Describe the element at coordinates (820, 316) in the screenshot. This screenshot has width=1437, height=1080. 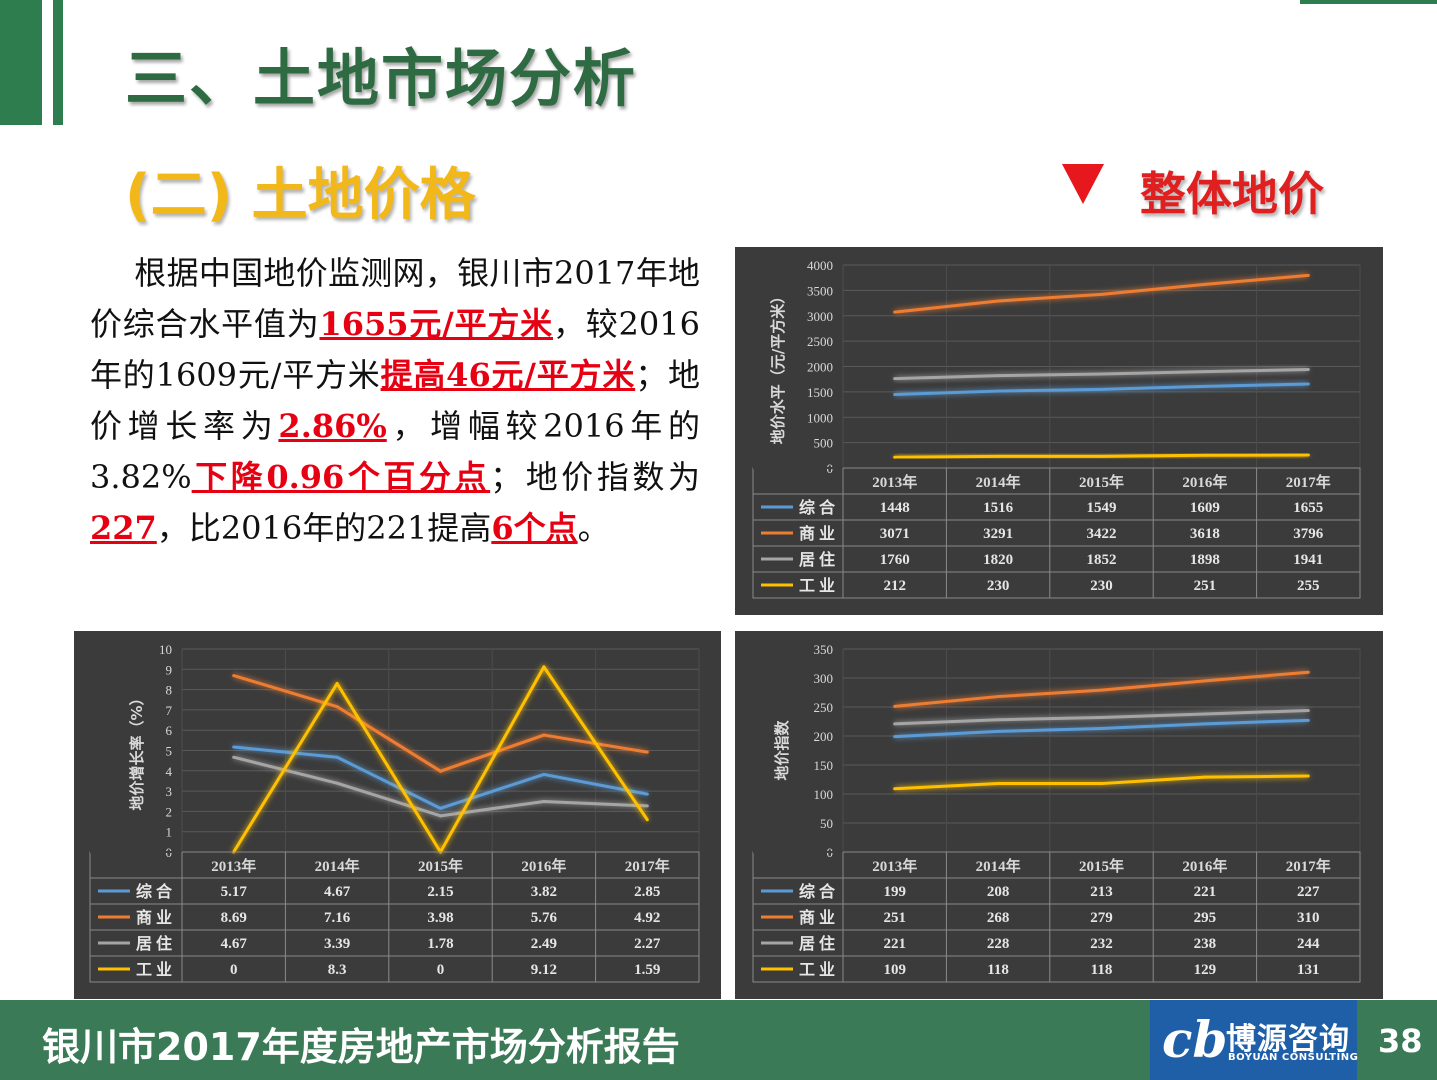
I see `y-tick-label: 3000` at that location.